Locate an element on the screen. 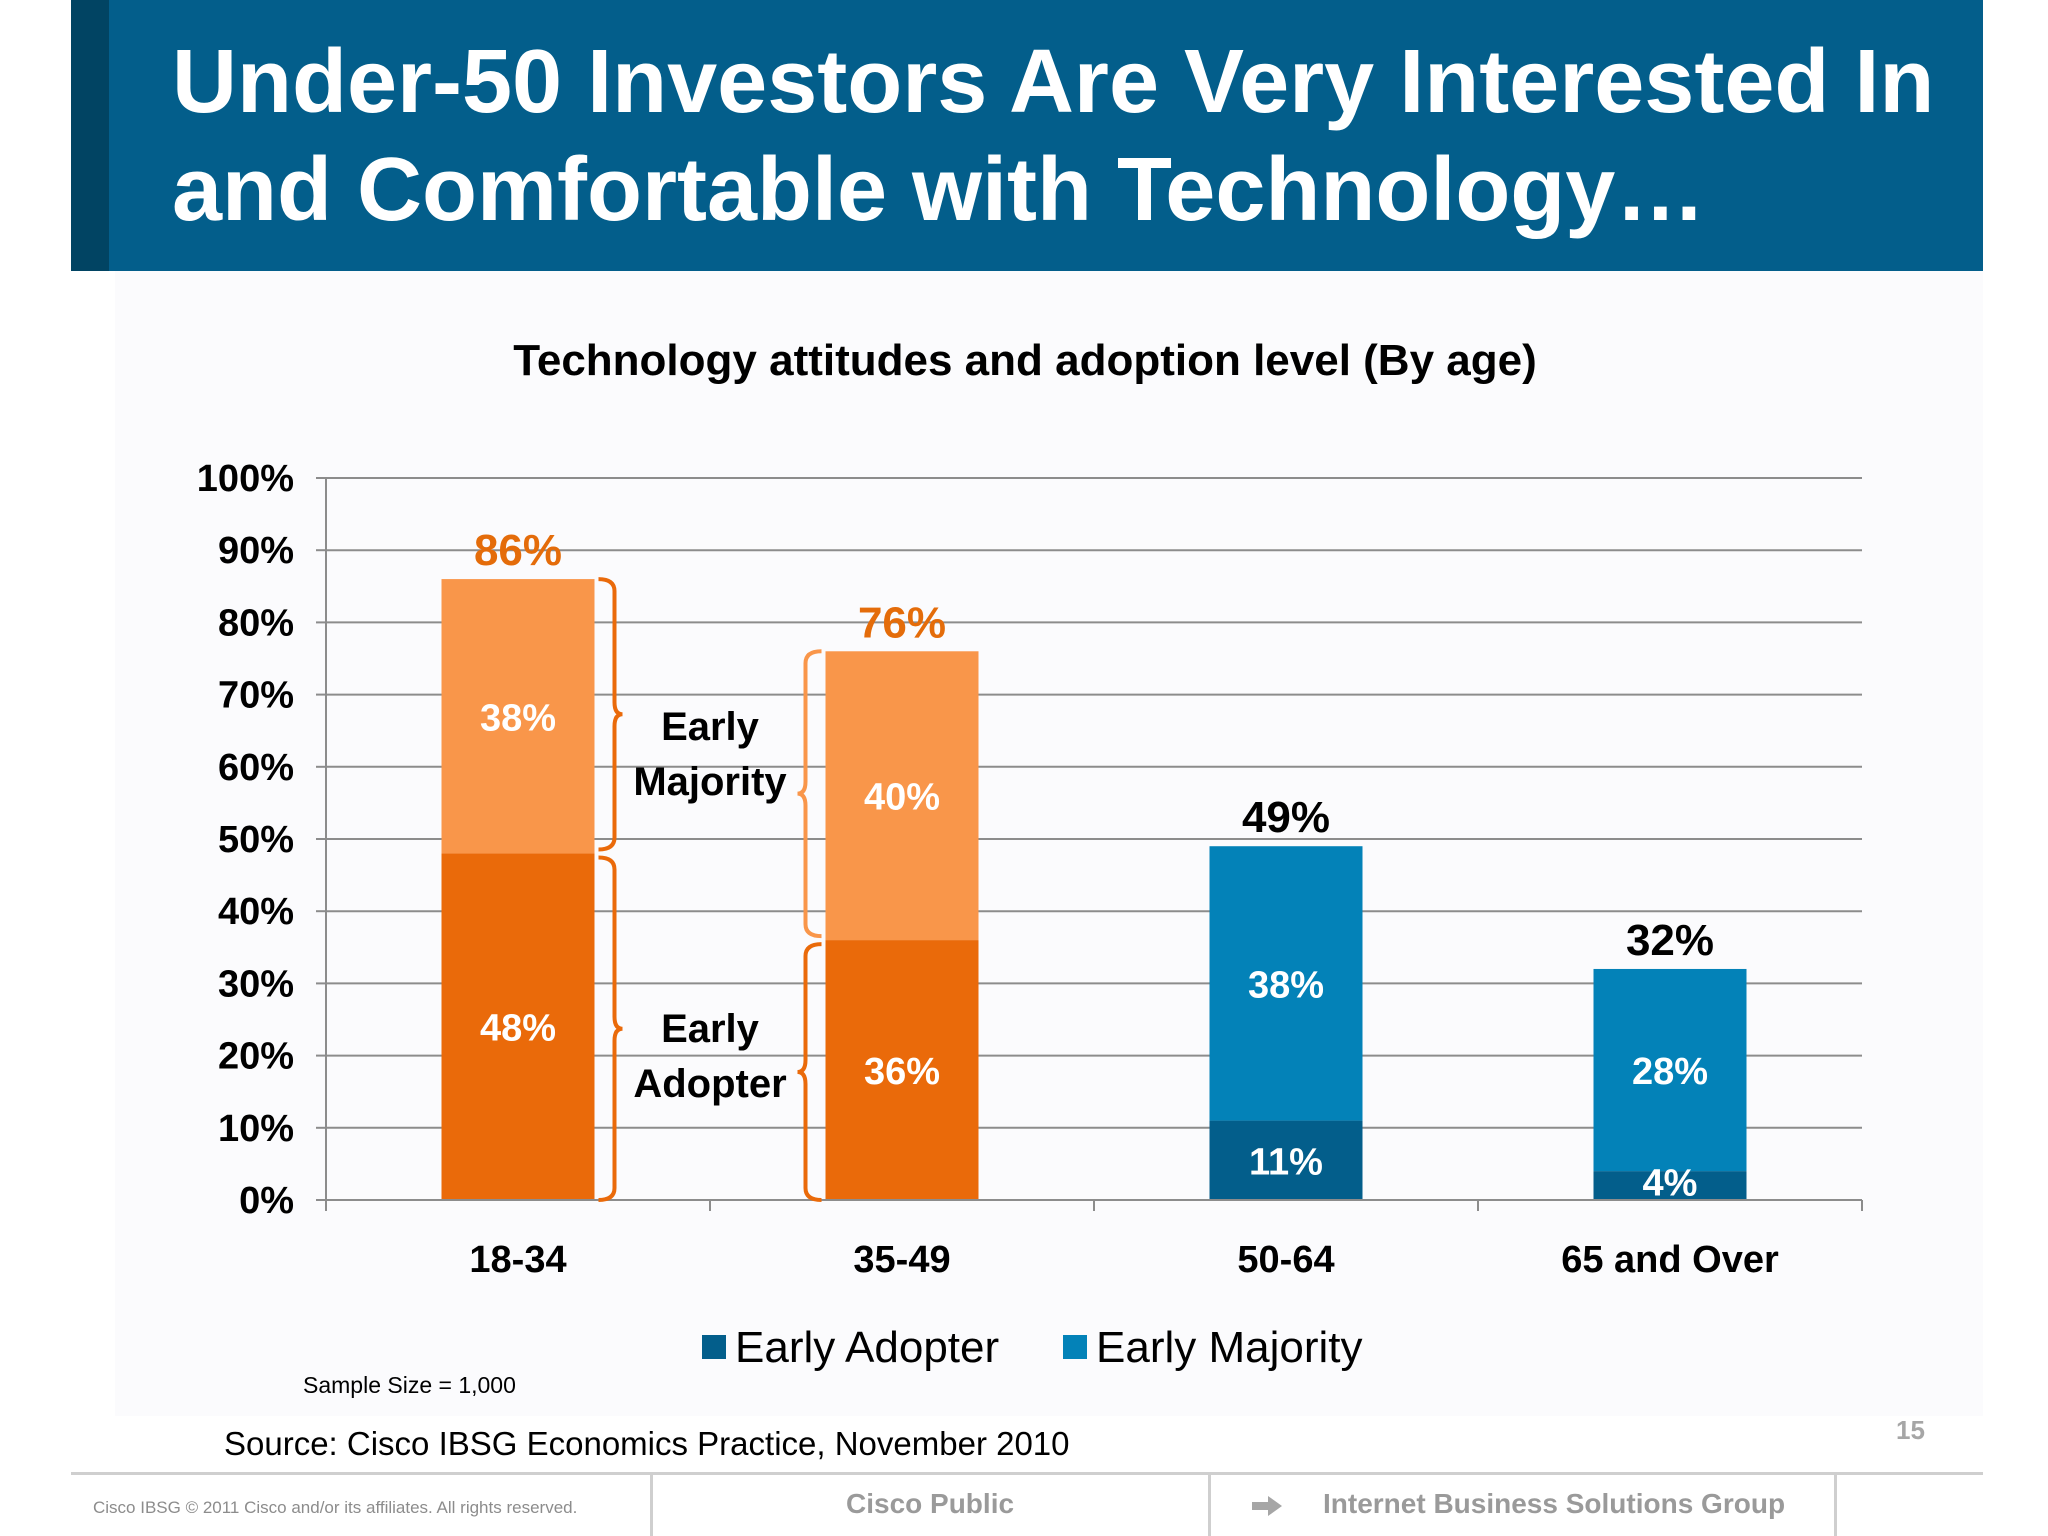  data-label-early-adopter: 48% is located at coordinates (518, 1029).